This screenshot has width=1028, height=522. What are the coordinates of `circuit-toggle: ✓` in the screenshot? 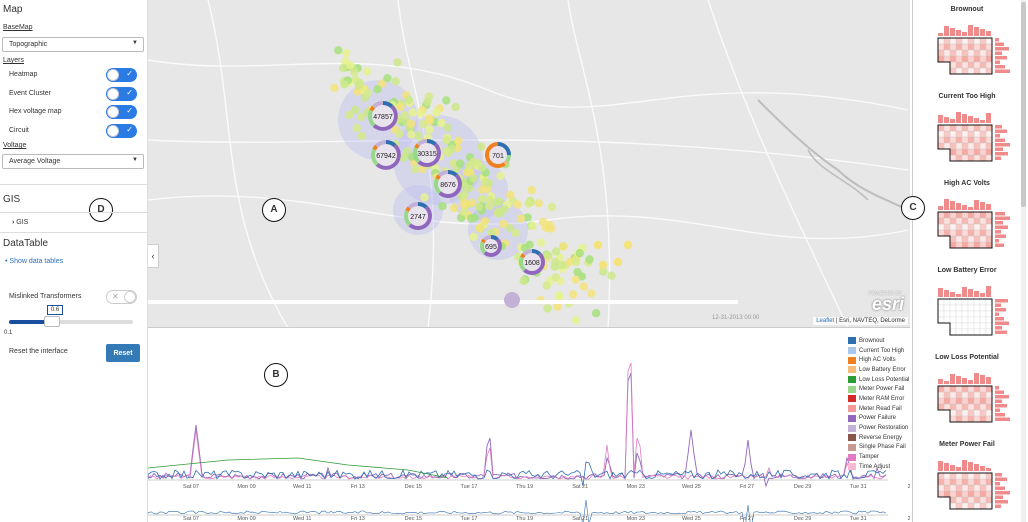 It's located at (121, 131).